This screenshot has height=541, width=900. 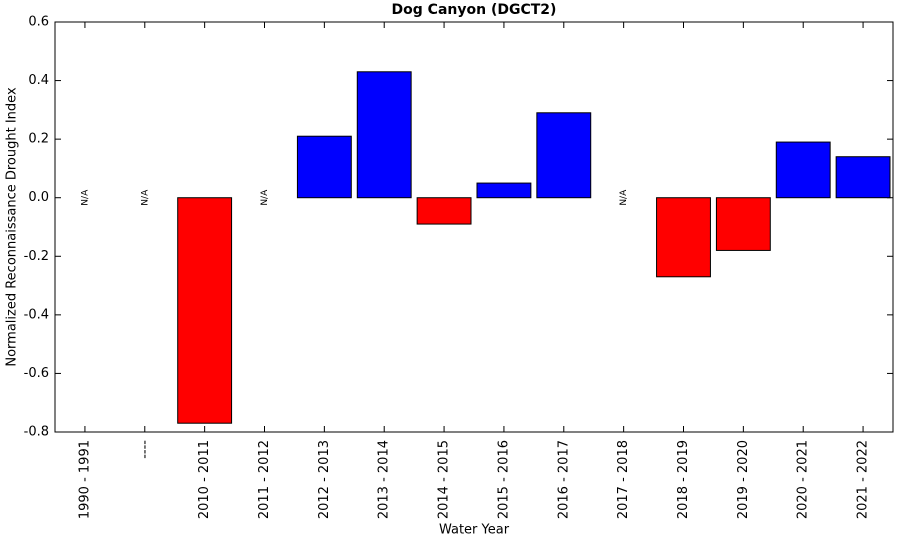 I want to click on chart-title: Dog Canyon (DGCT2), so click(x=474, y=10).